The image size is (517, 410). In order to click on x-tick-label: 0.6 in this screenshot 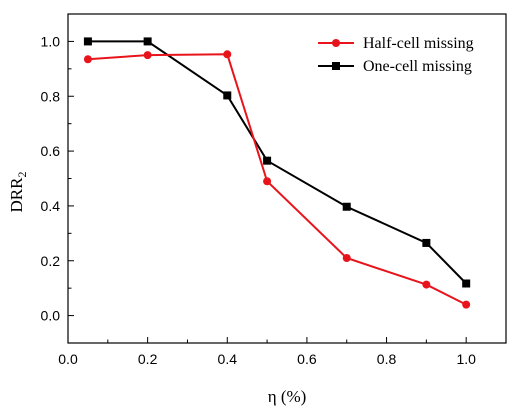, I will do `click(307, 359)`.